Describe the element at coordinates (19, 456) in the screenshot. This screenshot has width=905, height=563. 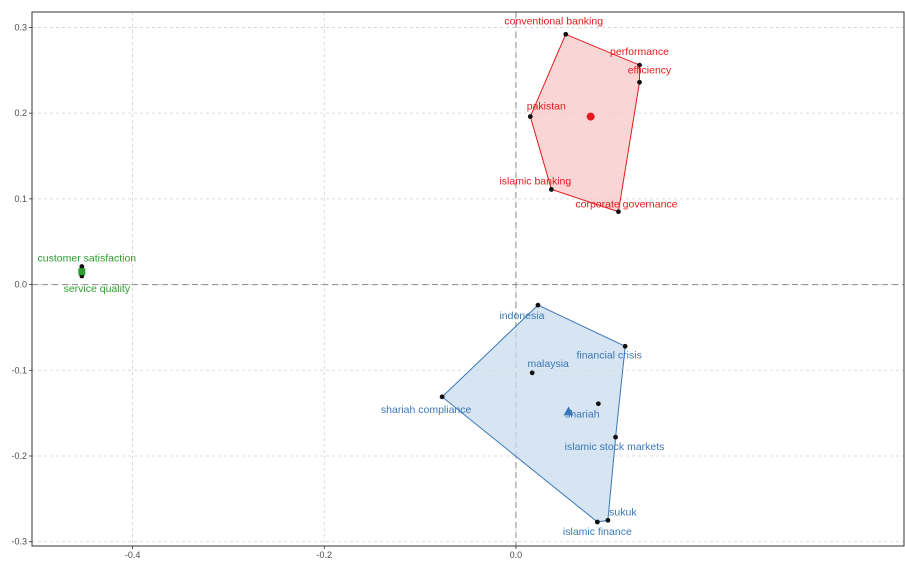
I see `y-tick-label: -0.2` at that location.